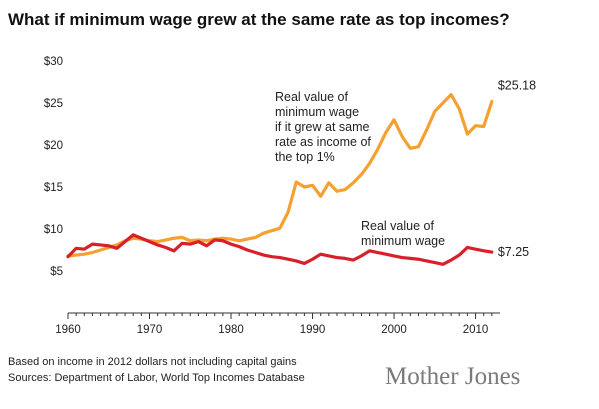 The image size is (599, 409). I want to click on series-line-minimum-wage, so click(280, 249).